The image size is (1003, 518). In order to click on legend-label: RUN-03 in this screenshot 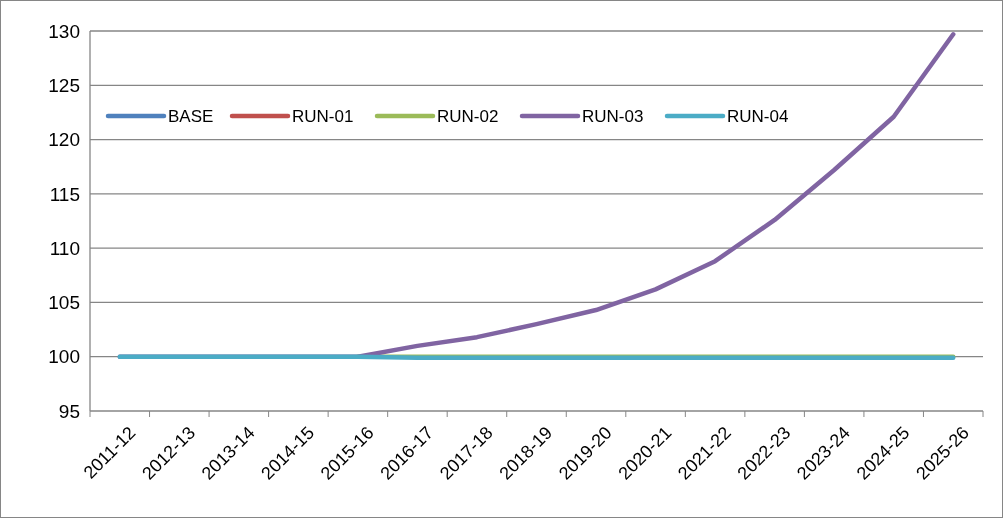, I will do `click(613, 116)`.